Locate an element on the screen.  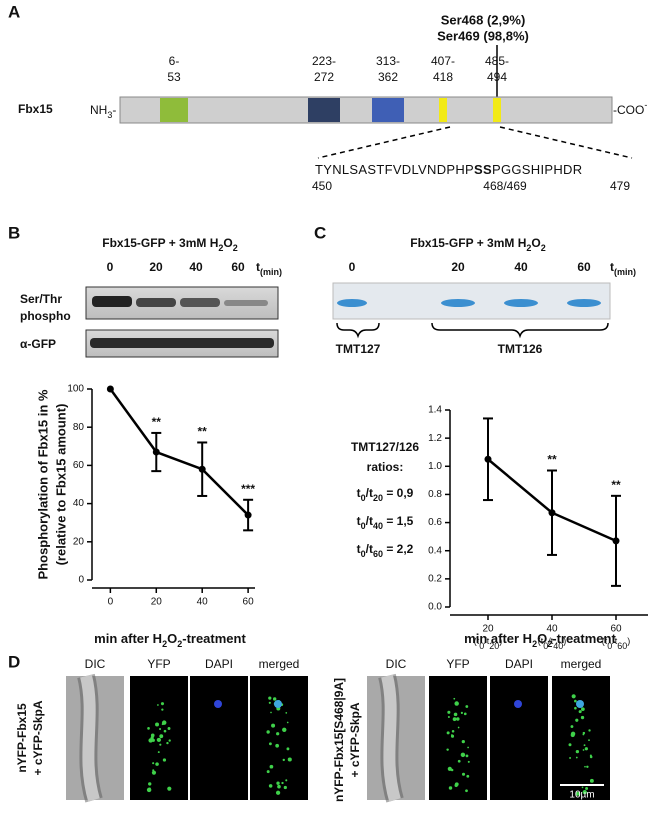
domain-range: 223- is located at coordinates (324, 61).